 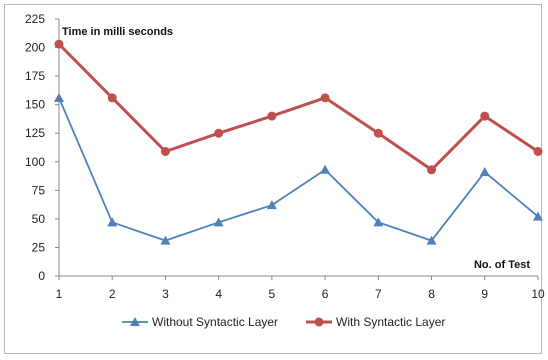 What do you see at coordinates (117, 32) in the screenshot?
I see `y-axis-title: Time in milli seconds` at bounding box center [117, 32].